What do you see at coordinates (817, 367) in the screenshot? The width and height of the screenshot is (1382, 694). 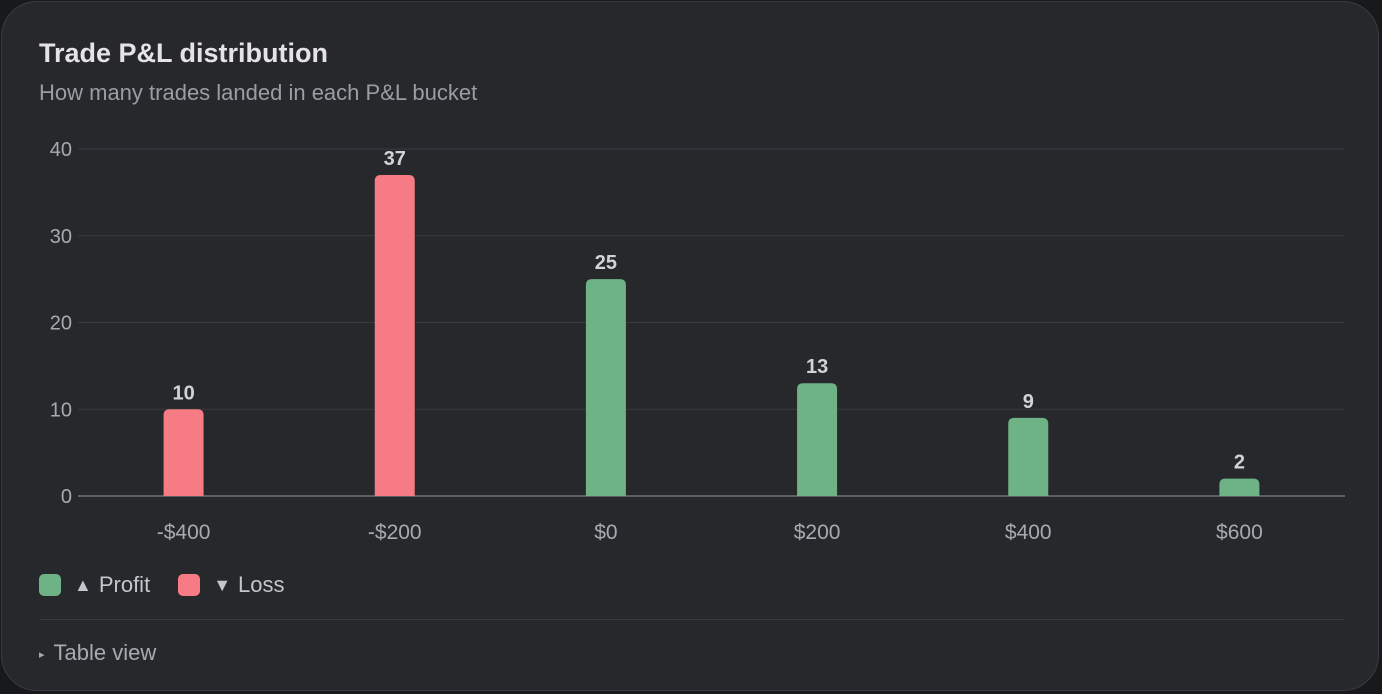 I see `data-label: 13` at bounding box center [817, 367].